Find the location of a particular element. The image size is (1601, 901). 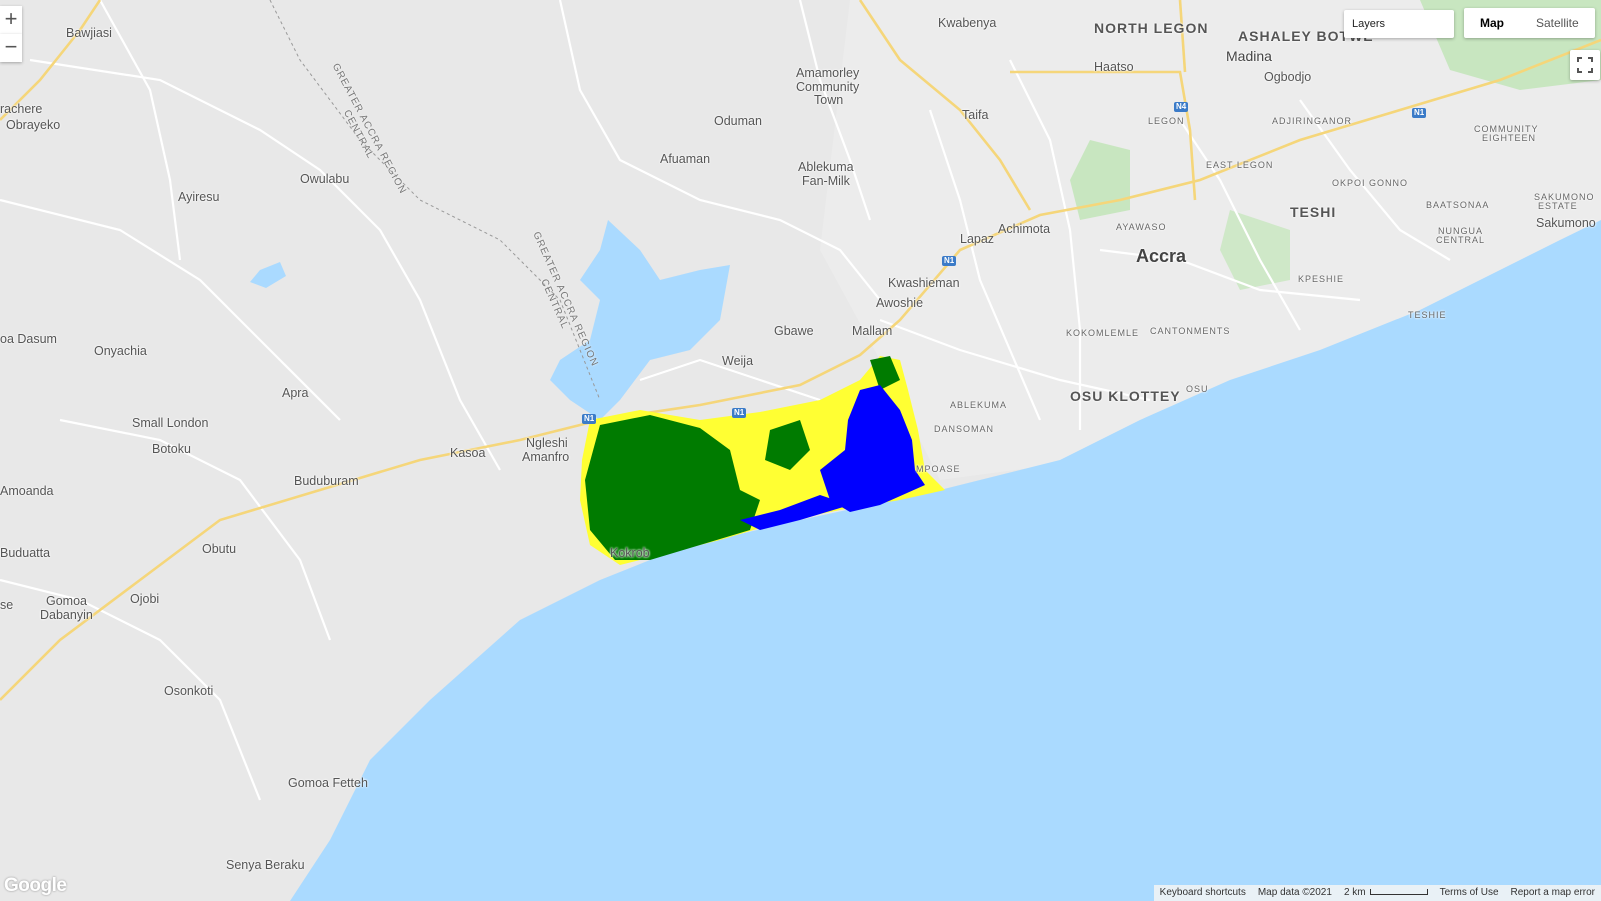

place-label: Weija is located at coordinates (738, 361).